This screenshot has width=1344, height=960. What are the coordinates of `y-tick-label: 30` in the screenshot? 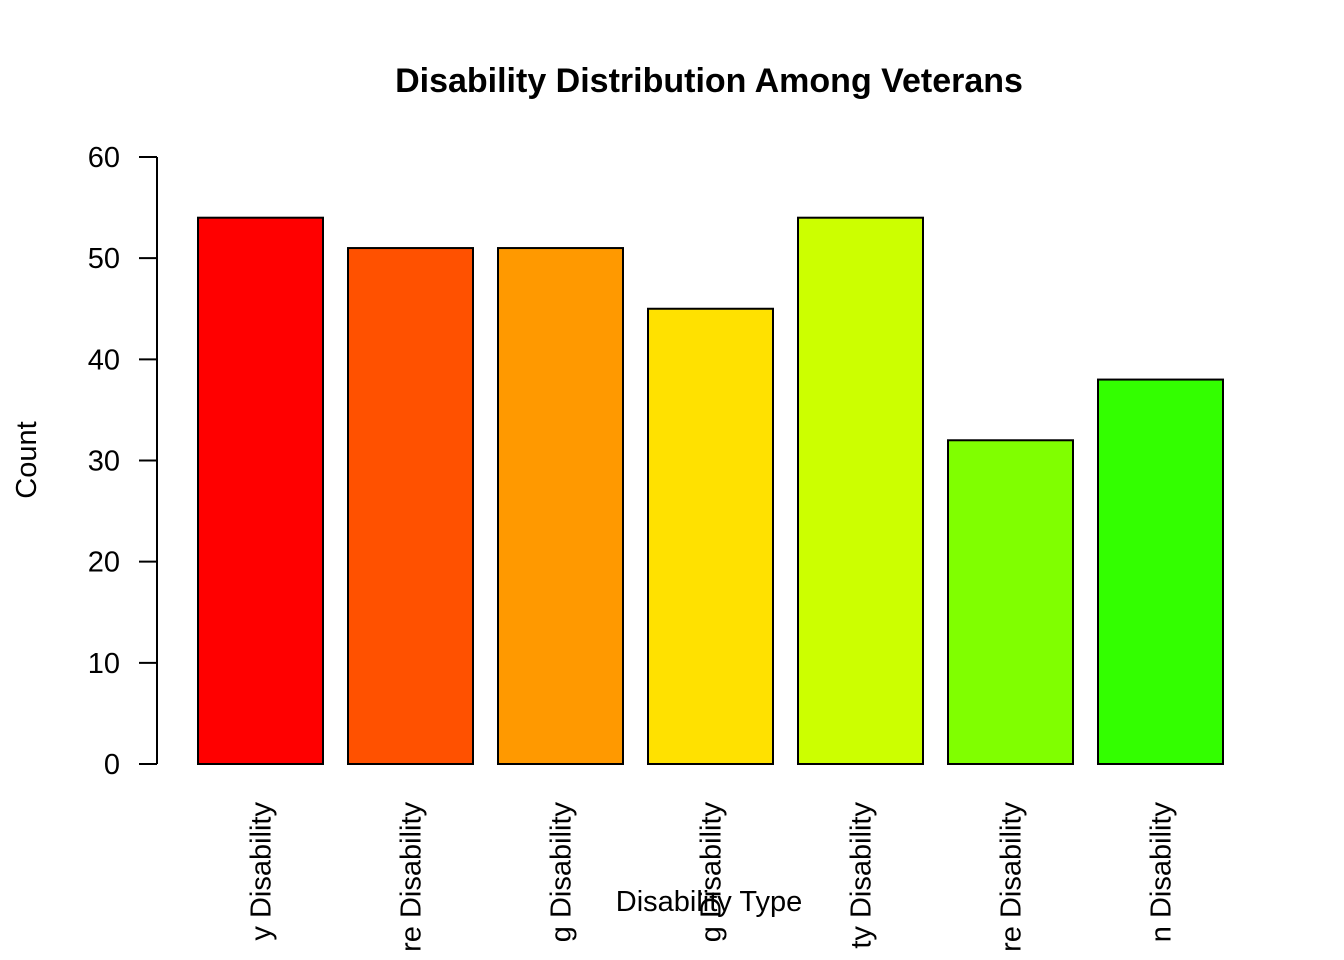 It's located at (104, 462).